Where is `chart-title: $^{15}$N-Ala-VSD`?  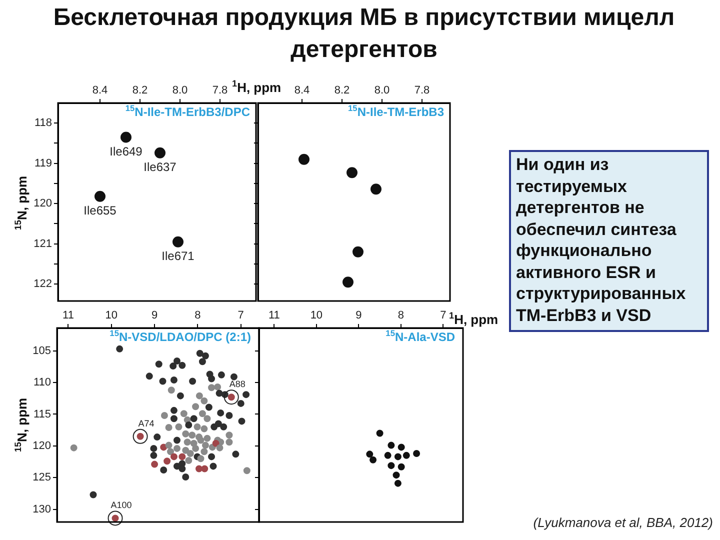 chart-title: $^{15}$N-Ala-VSD is located at coordinates (420, 336).